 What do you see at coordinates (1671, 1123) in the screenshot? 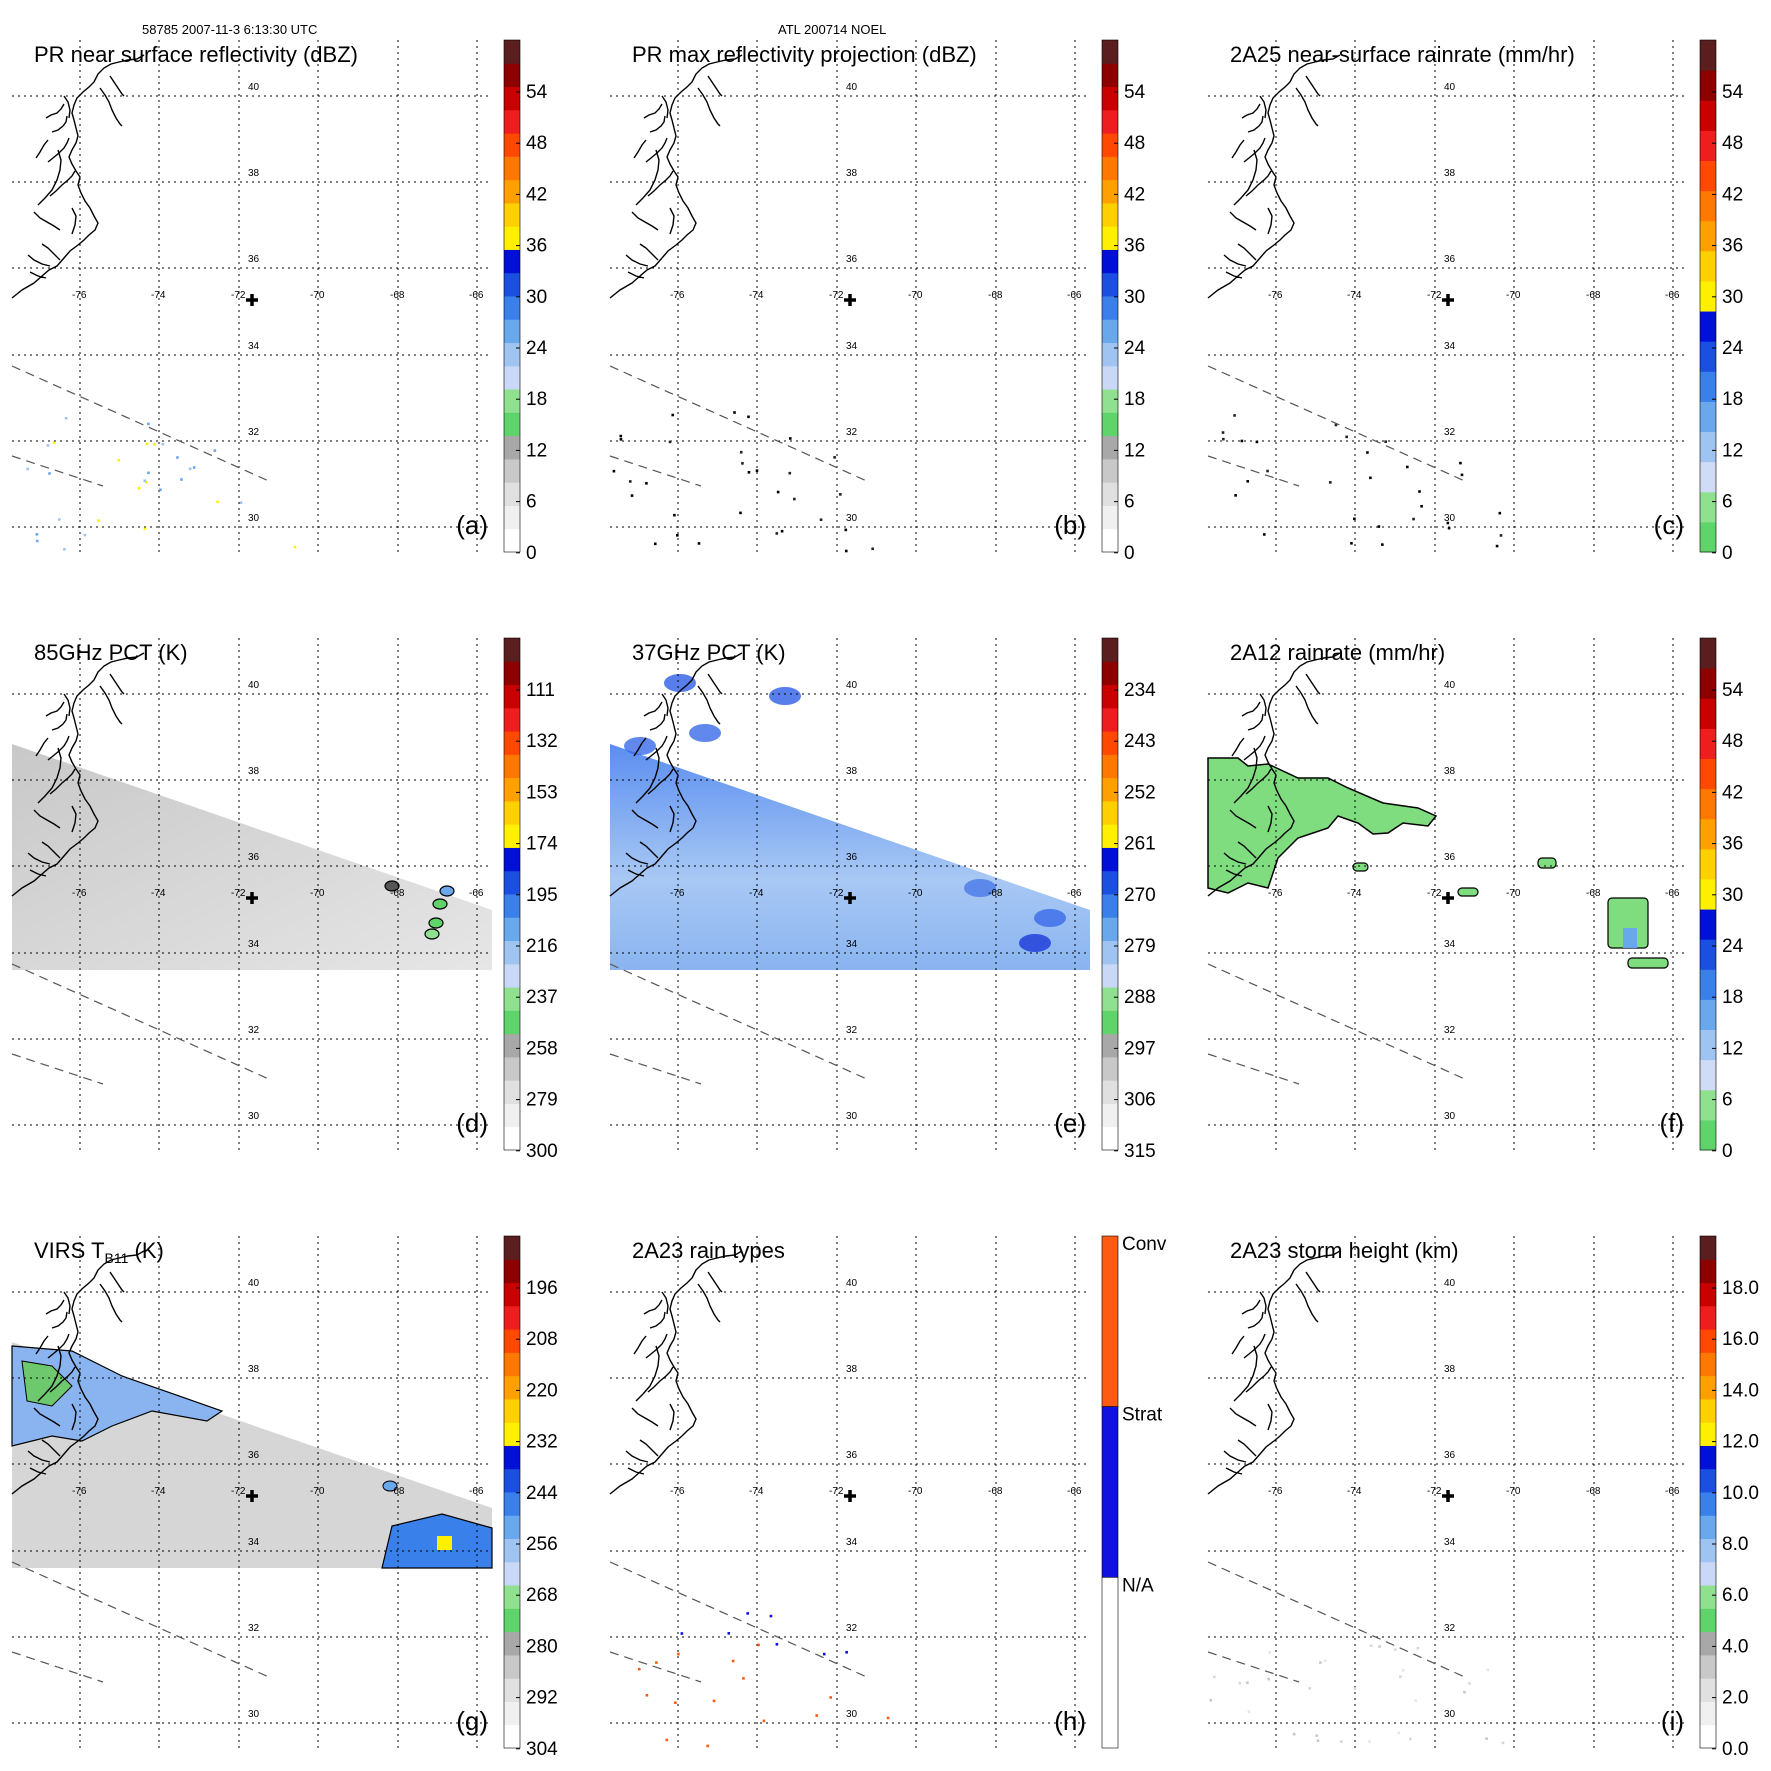
I see `panel-label: (f)` at bounding box center [1671, 1123].